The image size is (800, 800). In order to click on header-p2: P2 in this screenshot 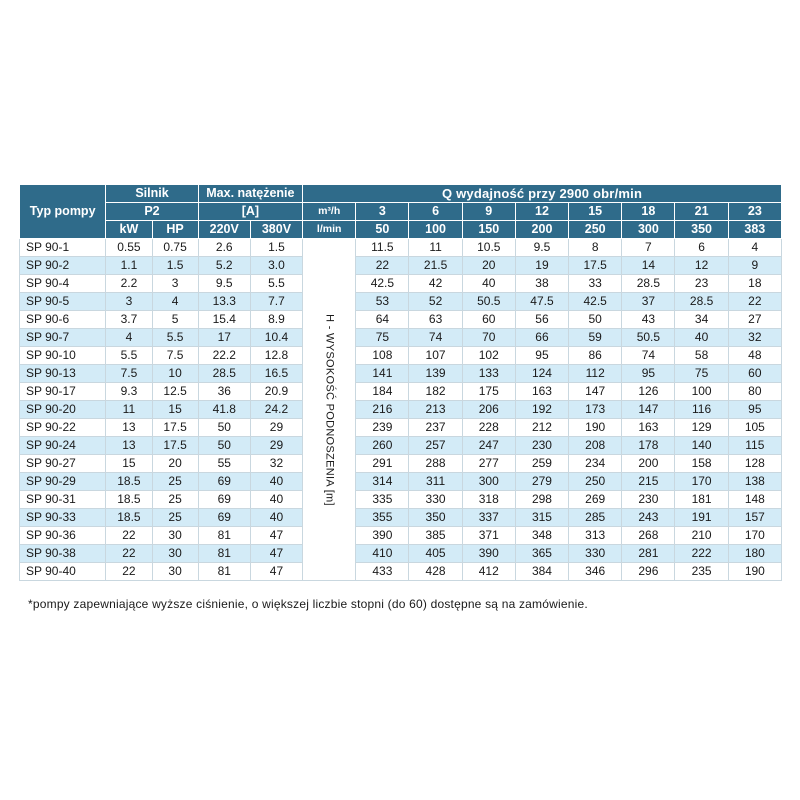, I will do `click(152, 211)`.